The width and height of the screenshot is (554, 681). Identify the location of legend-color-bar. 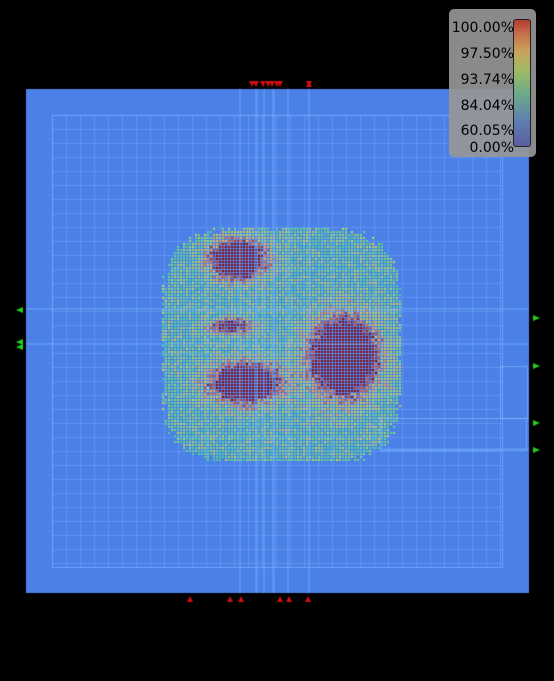
(522, 83).